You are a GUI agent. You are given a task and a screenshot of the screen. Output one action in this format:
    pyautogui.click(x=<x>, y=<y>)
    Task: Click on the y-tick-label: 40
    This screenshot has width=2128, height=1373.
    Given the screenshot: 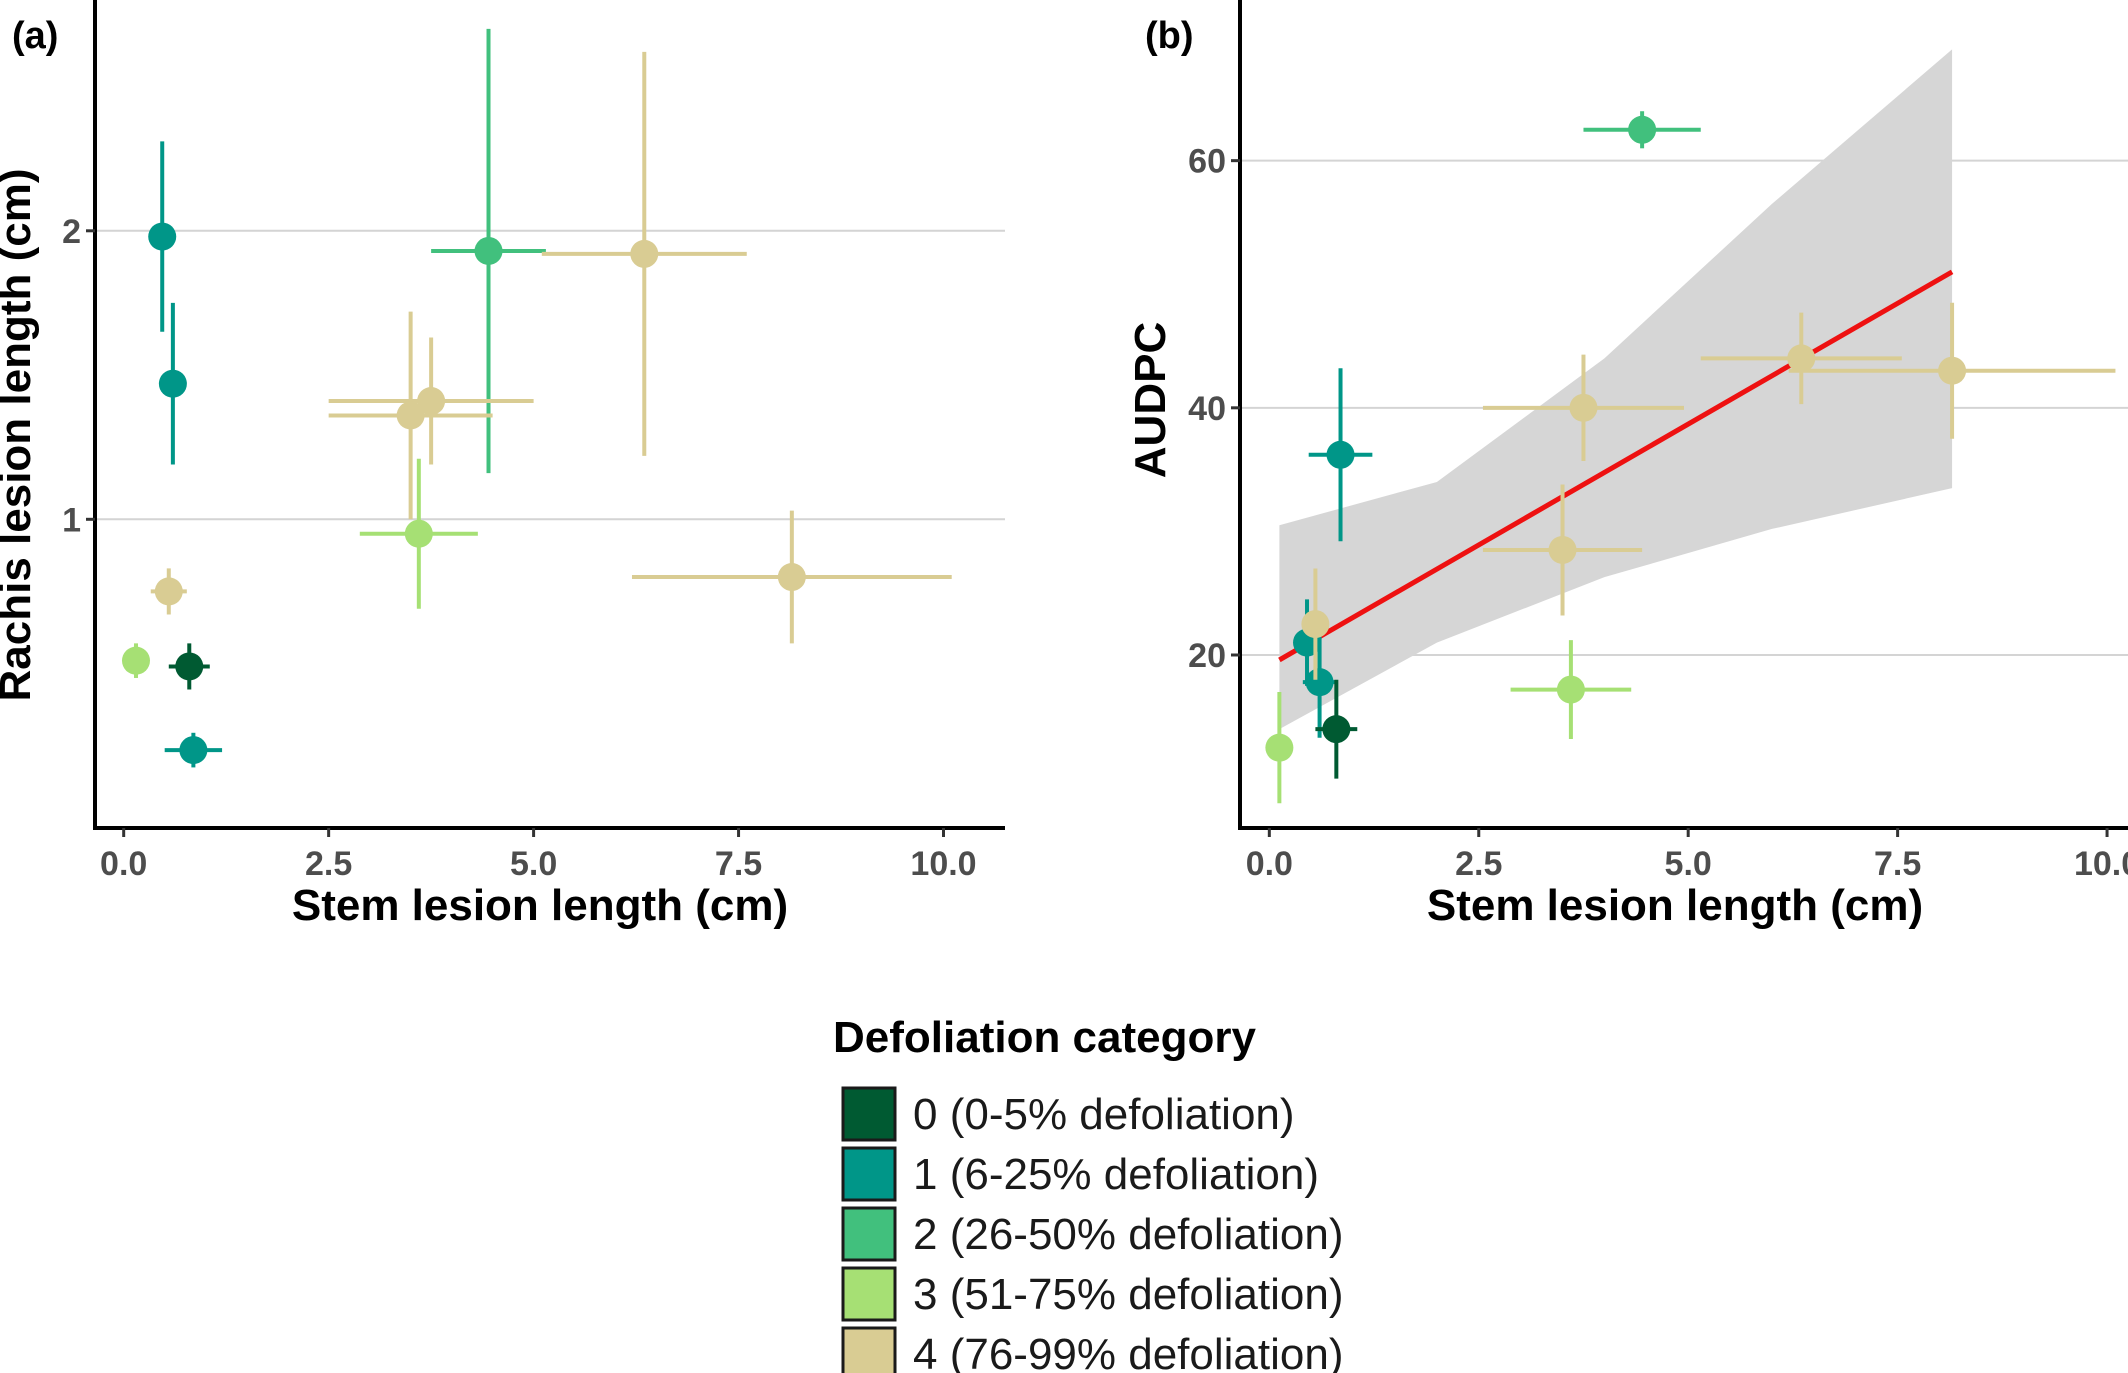 What is the action you would take?
    pyautogui.click(x=1207, y=409)
    